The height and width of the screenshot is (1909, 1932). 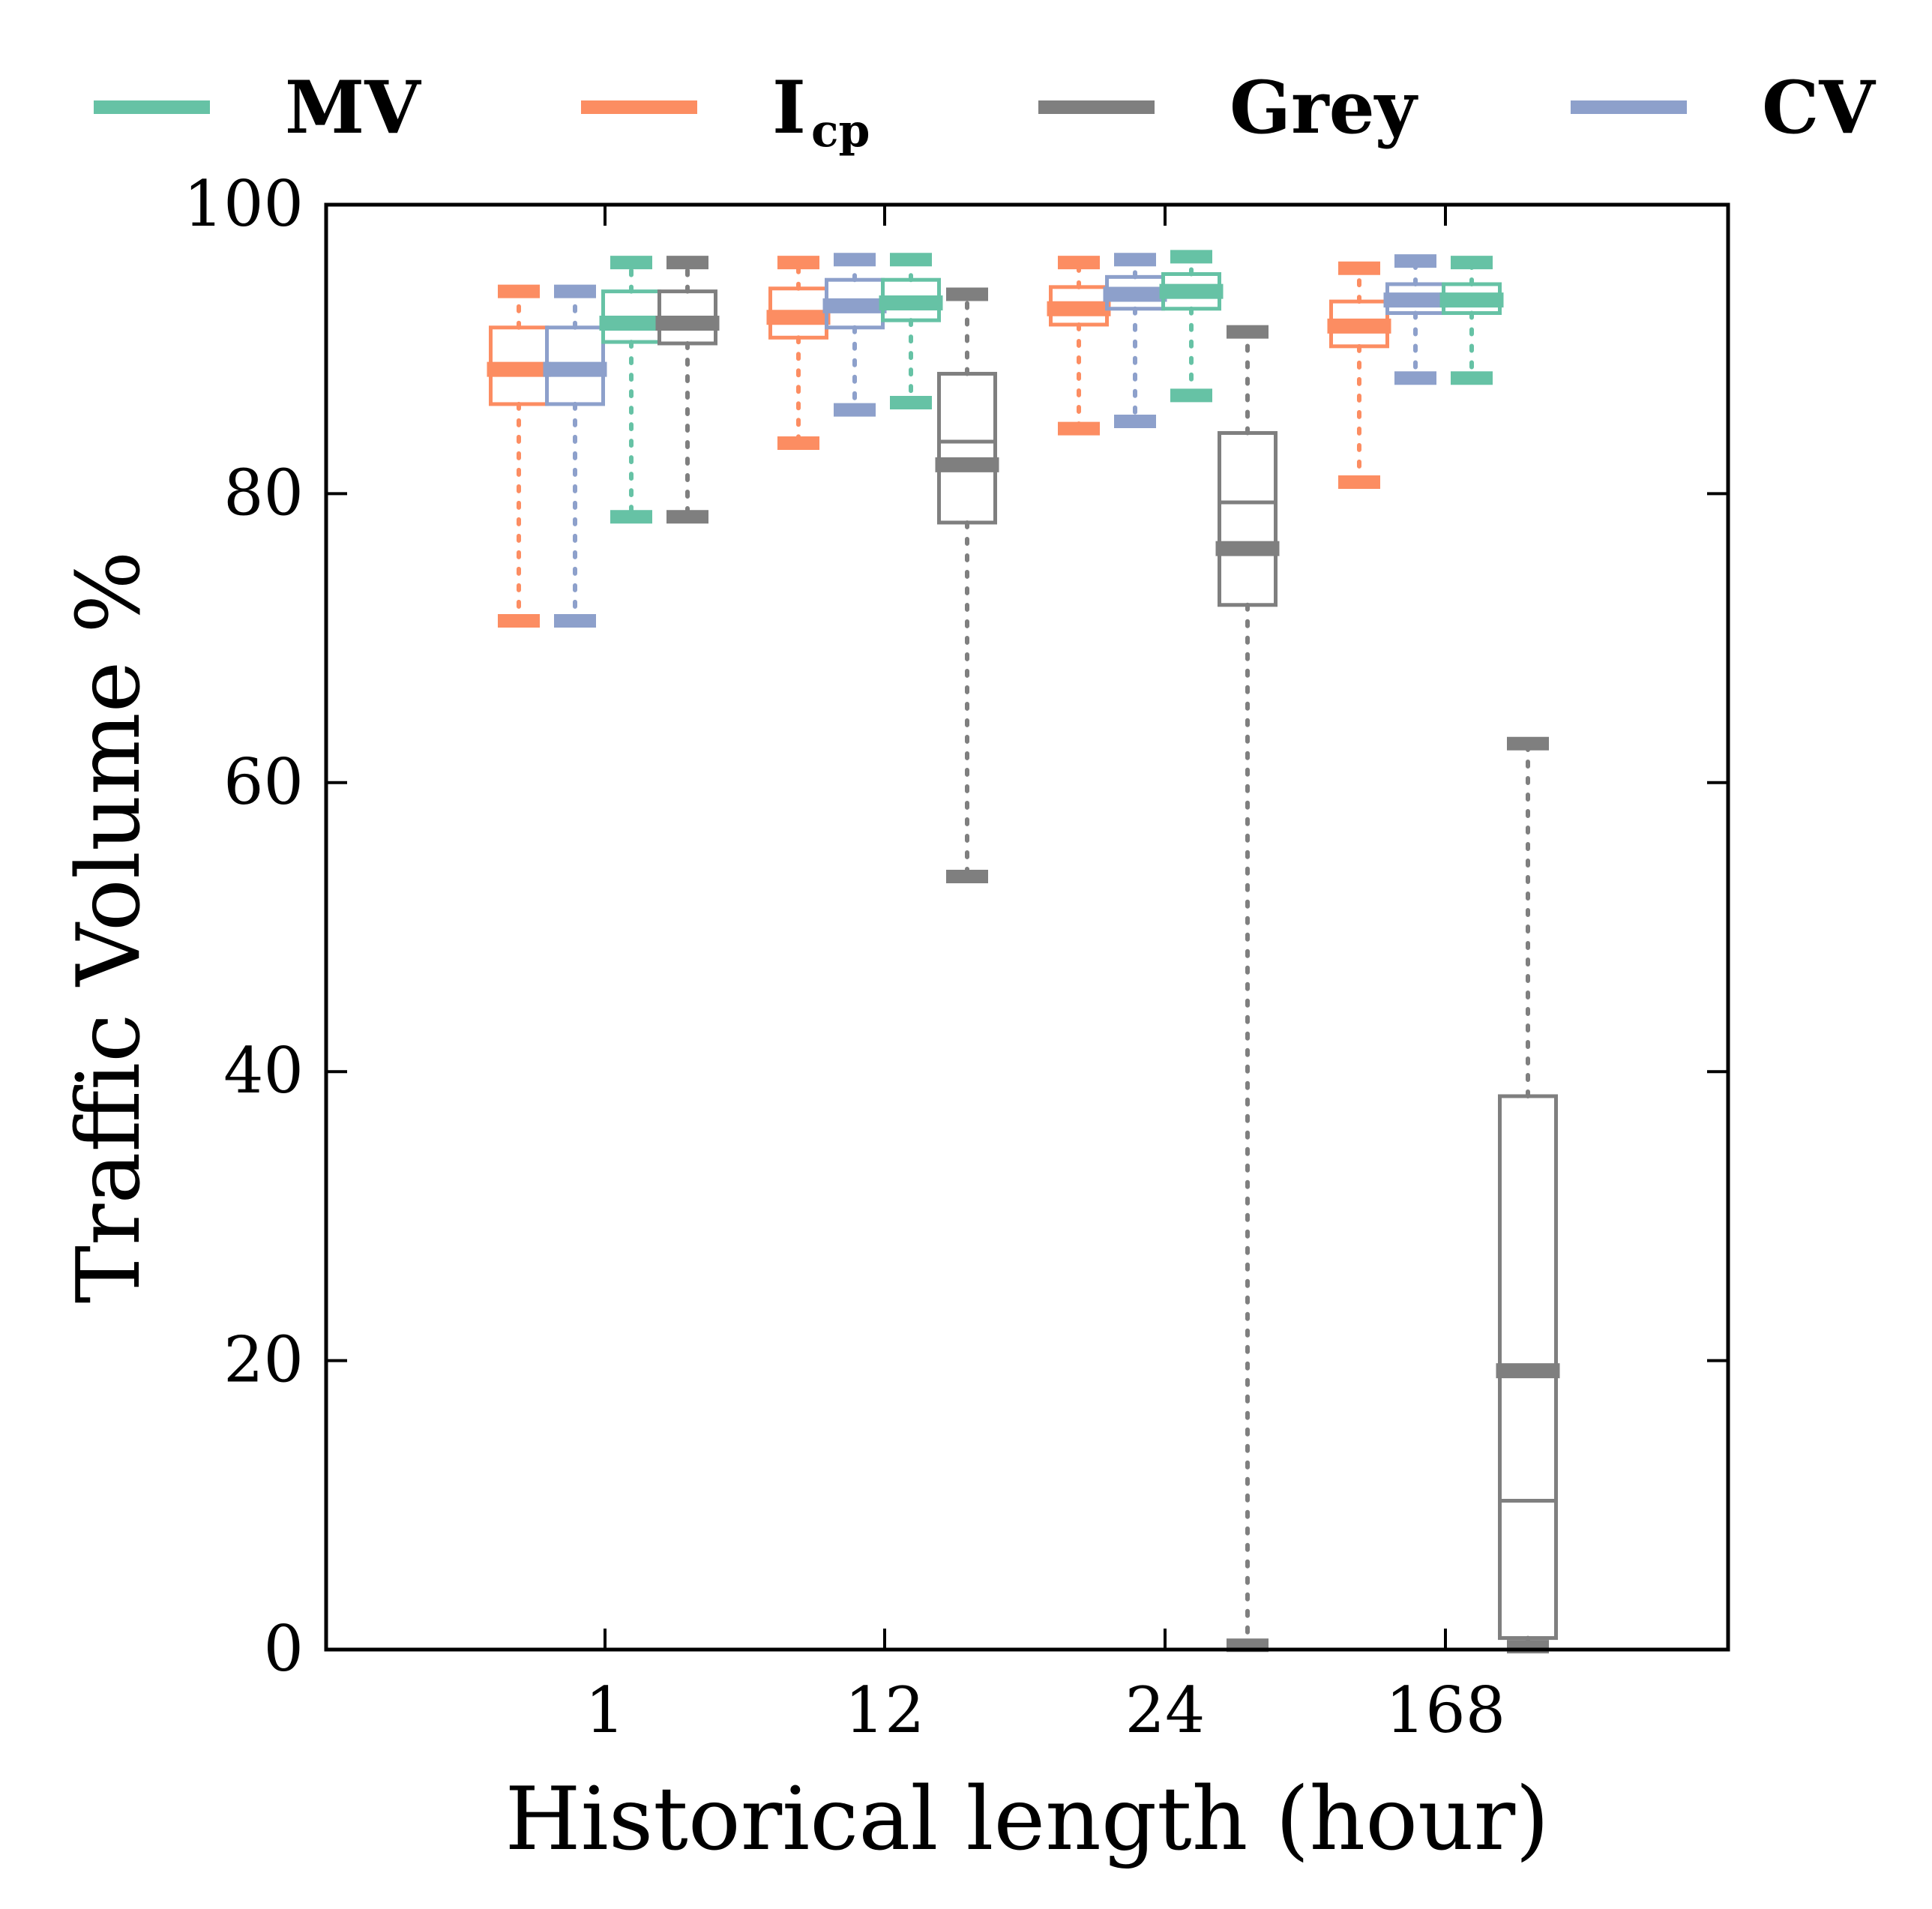 What do you see at coordinates (789, 108) in the screenshot?
I see `legend-label-Icp: I` at bounding box center [789, 108].